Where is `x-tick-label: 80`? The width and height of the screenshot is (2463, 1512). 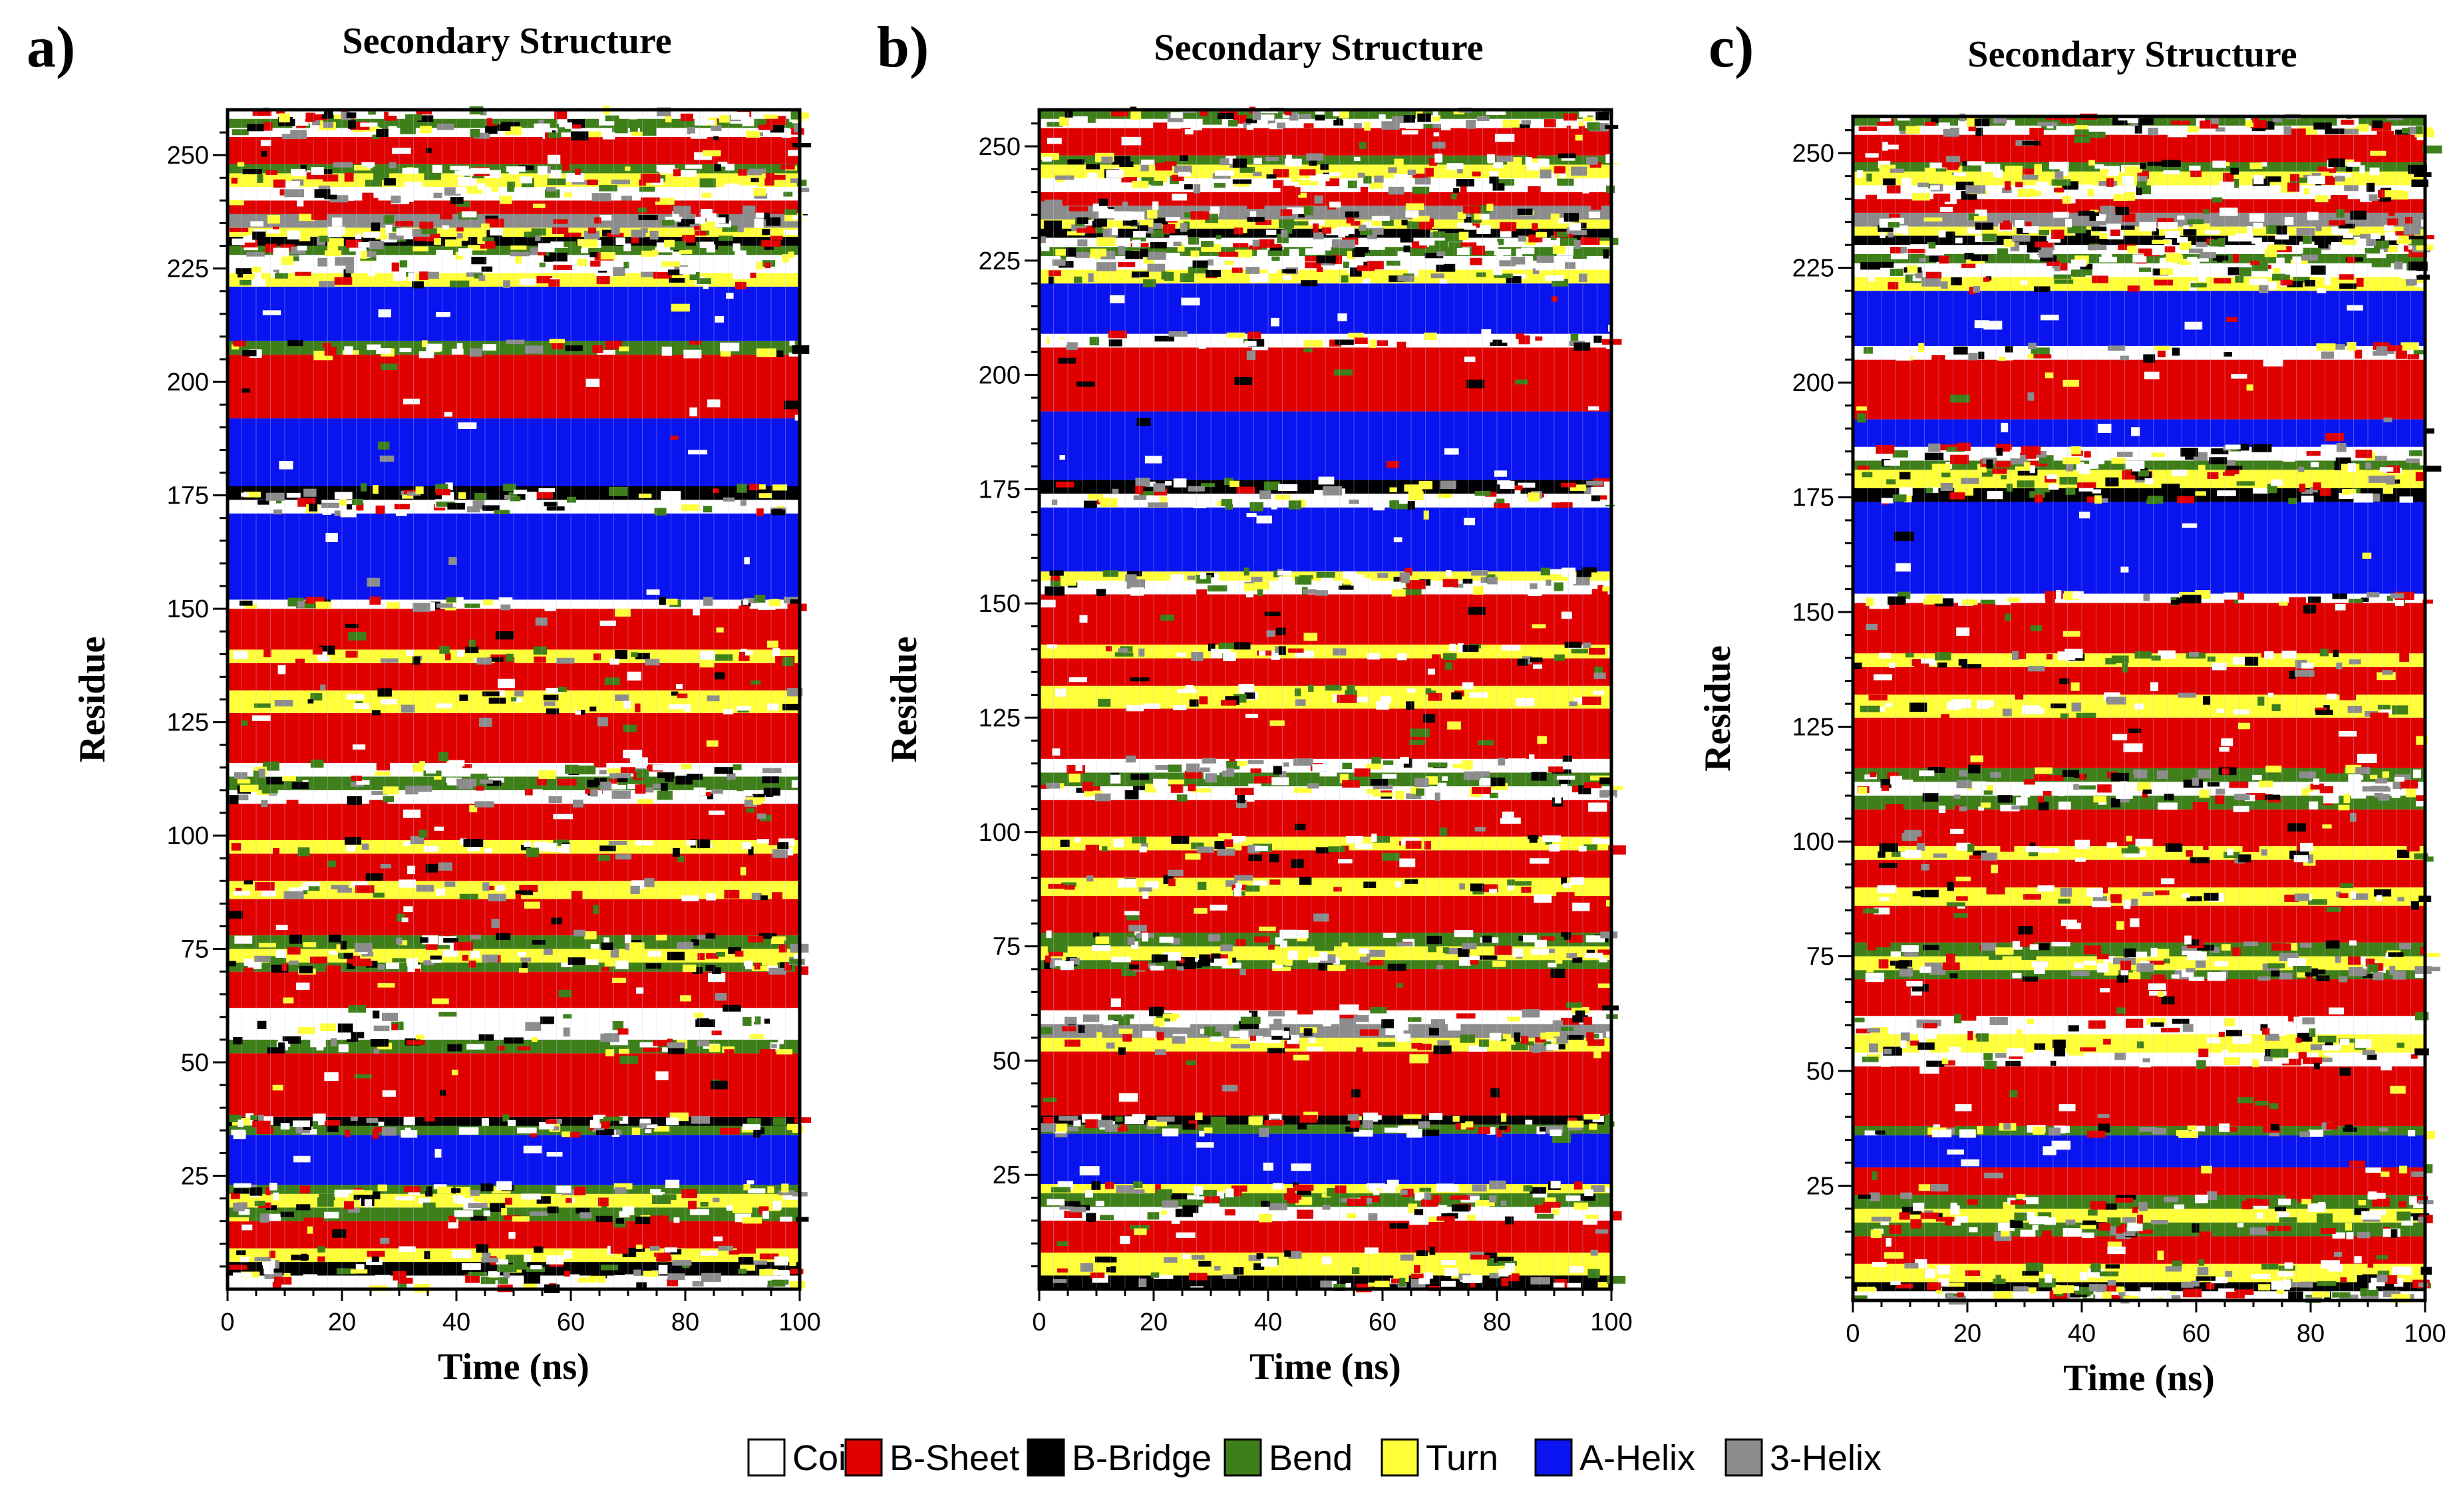
x-tick-label: 80 is located at coordinates (1497, 1322).